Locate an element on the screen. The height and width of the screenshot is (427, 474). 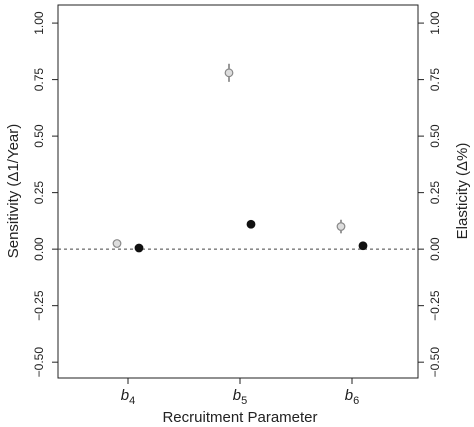
category-subscript: 4 is located at coordinates (132, 401).